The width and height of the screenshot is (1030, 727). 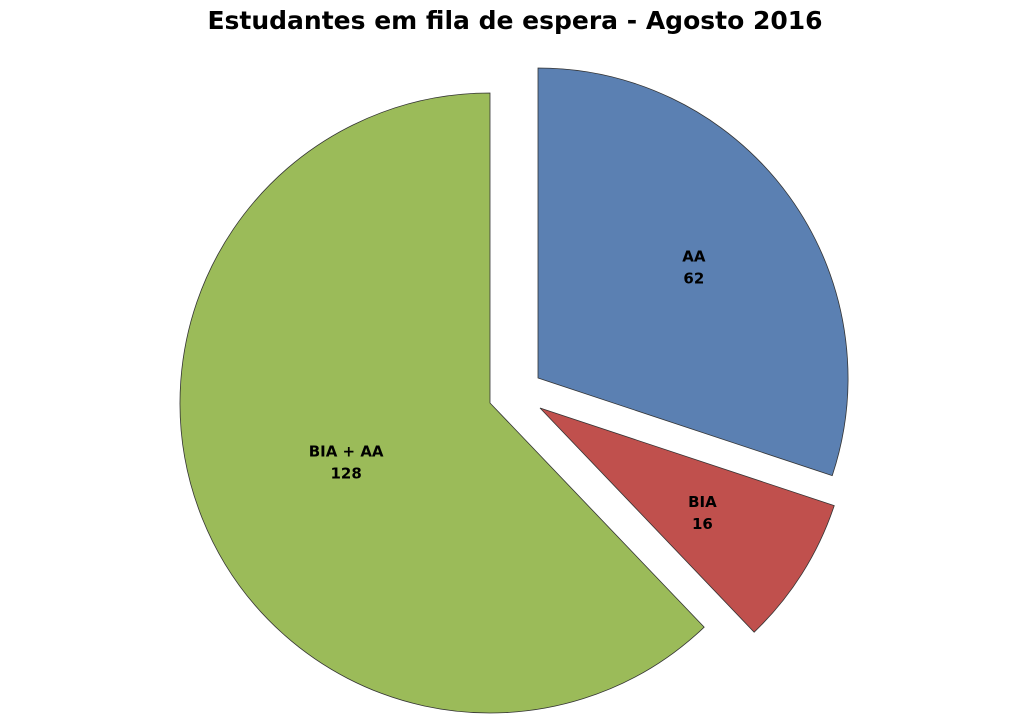 What do you see at coordinates (693, 279) in the screenshot?
I see `slice-value: 62` at bounding box center [693, 279].